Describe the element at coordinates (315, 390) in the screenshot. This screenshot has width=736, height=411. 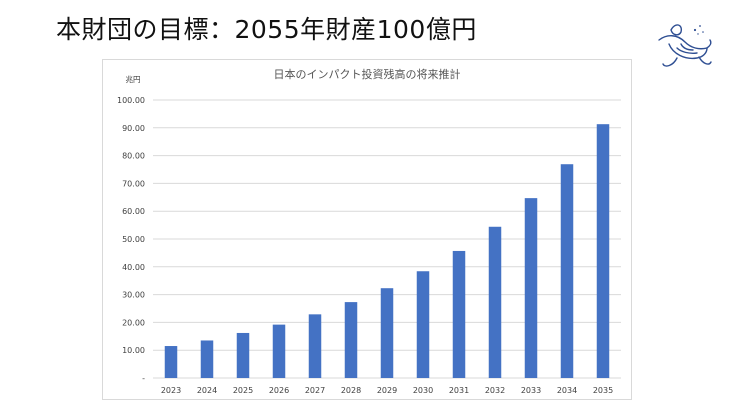
I see `x-tick-label: 2027` at that location.